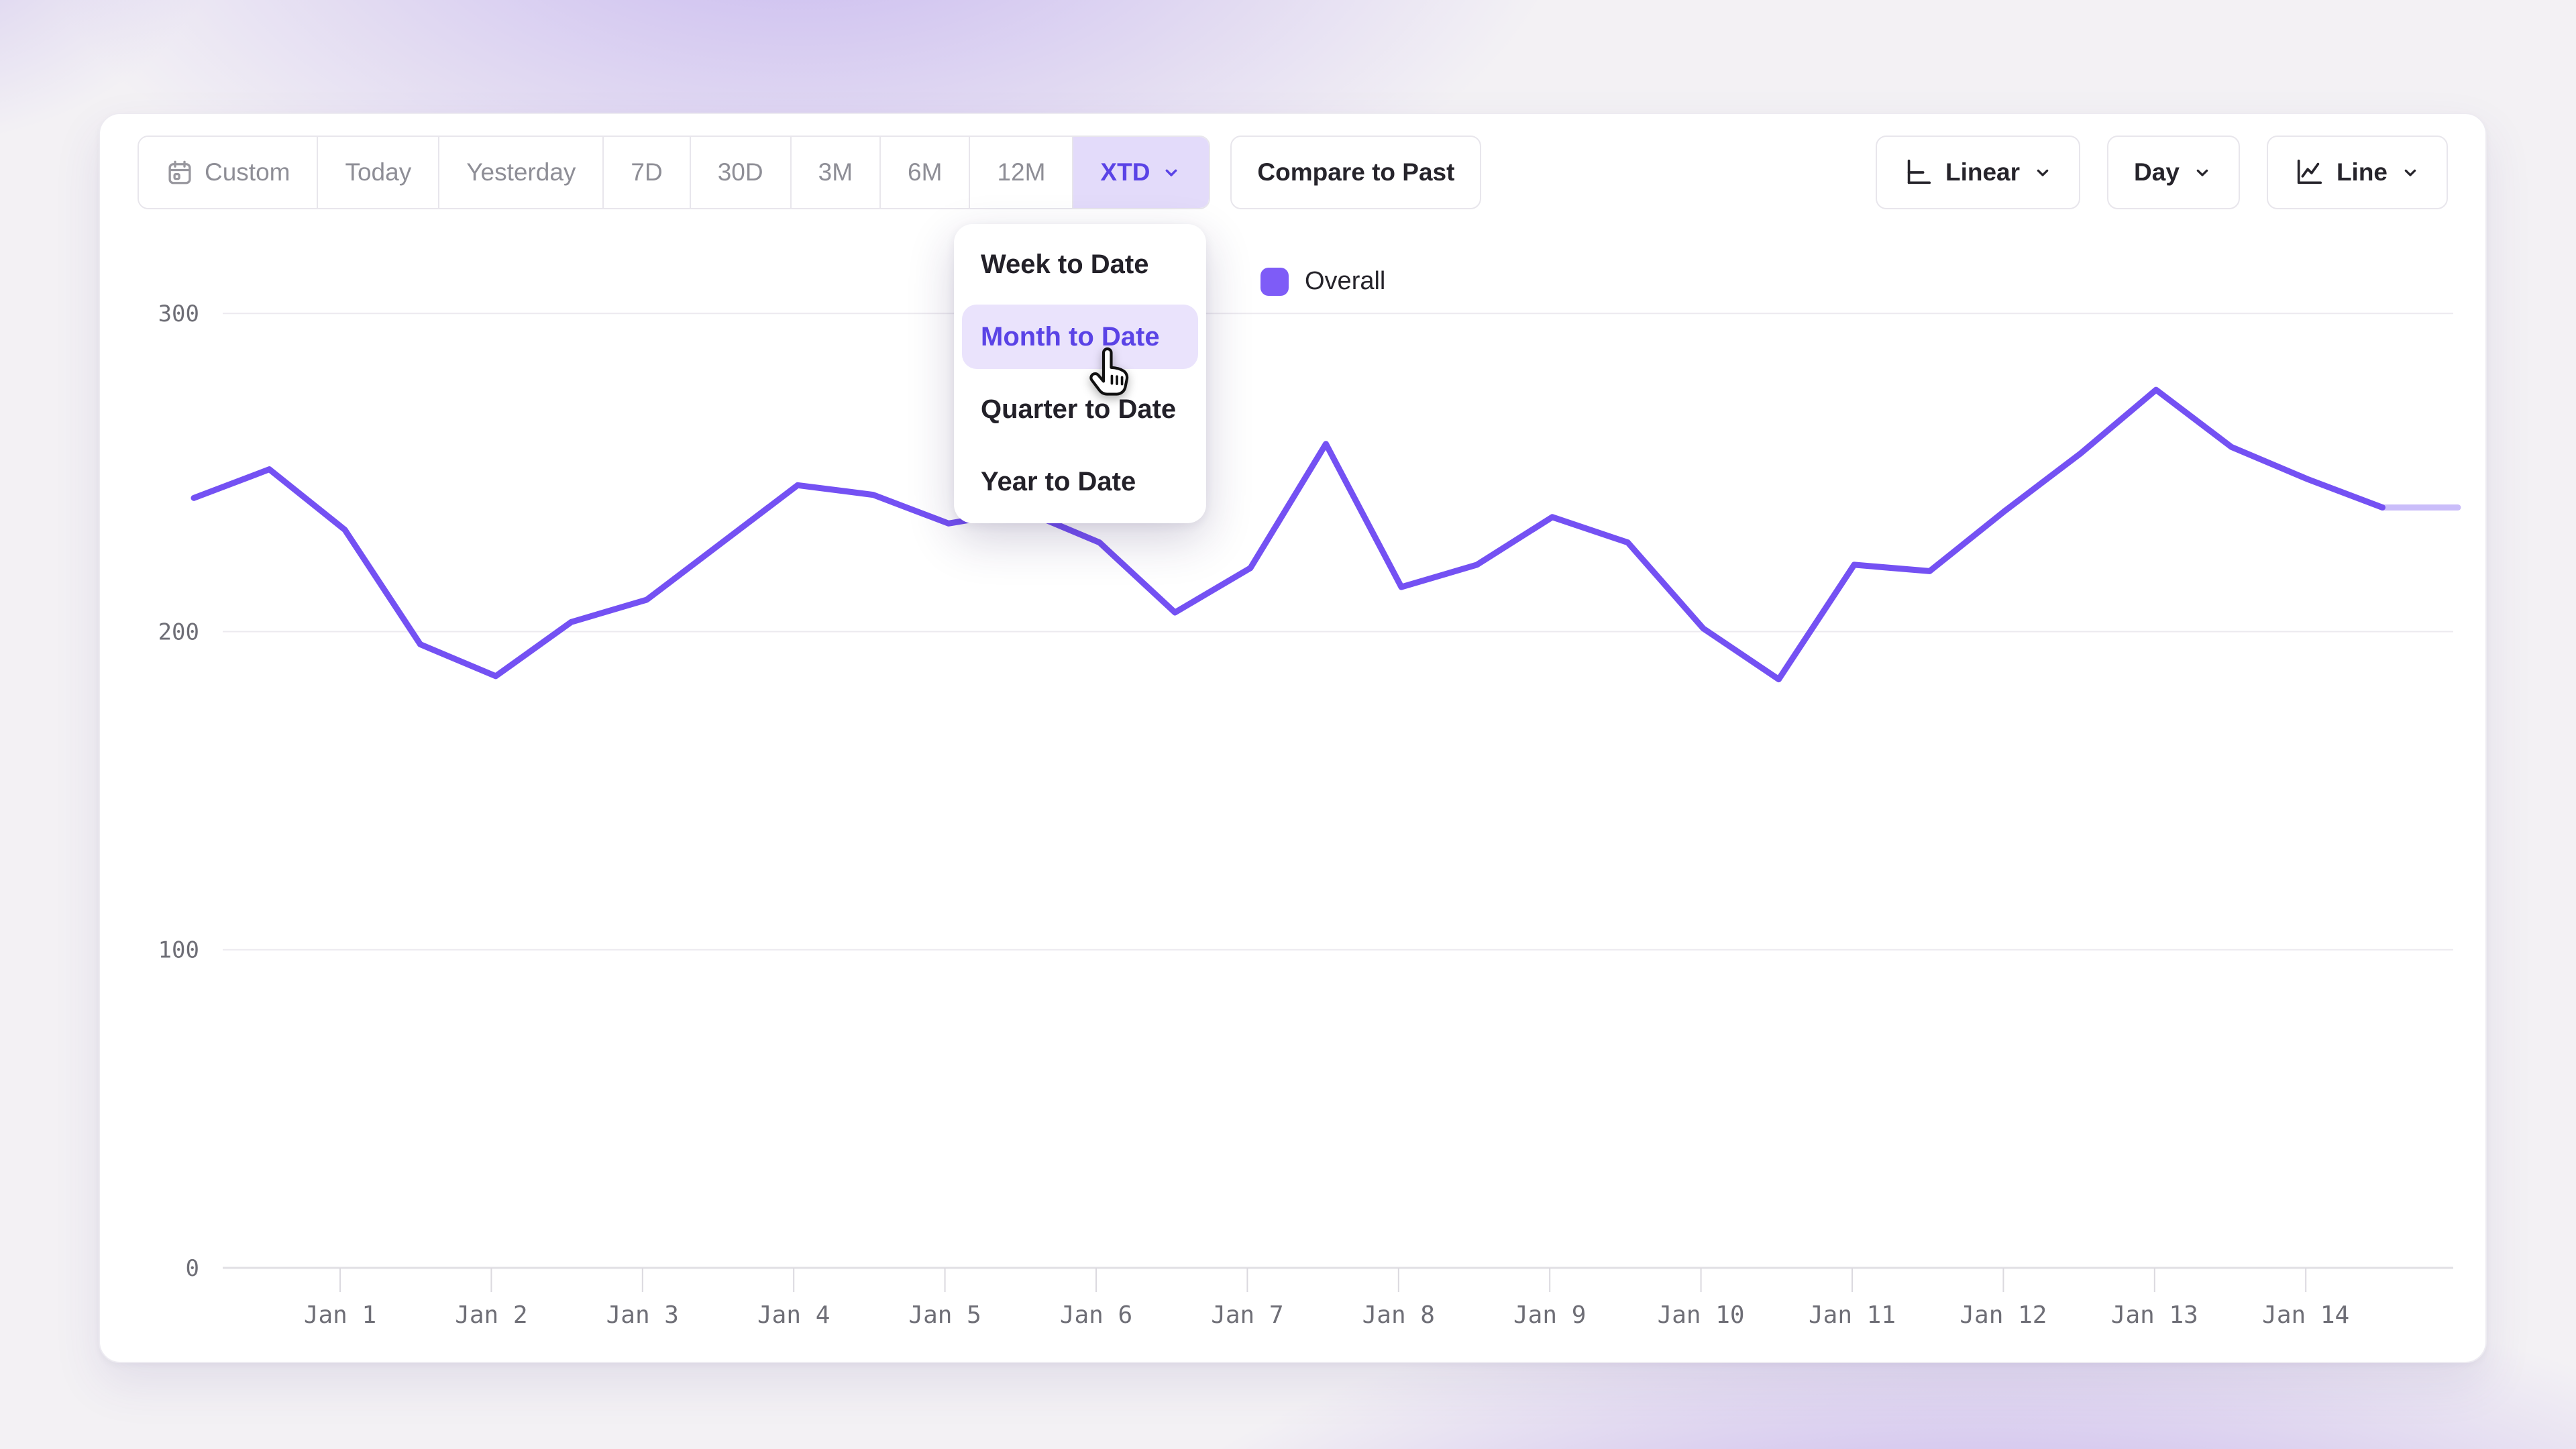  Describe the element at coordinates (1080, 409) in the screenshot. I see `menu-item-quarter-to-date: Quarter to Date` at that location.